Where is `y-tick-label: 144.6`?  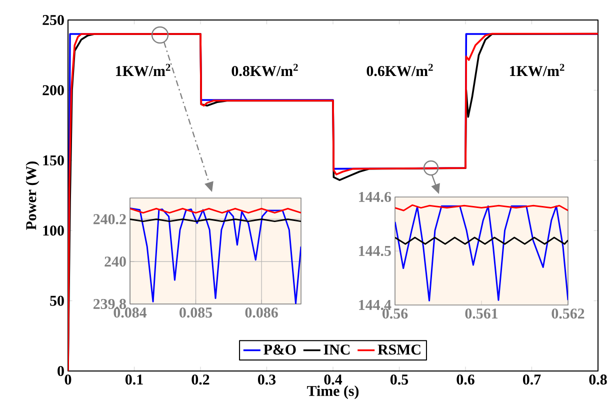
y-tick-label: 144.6 is located at coordinates (375, 197).